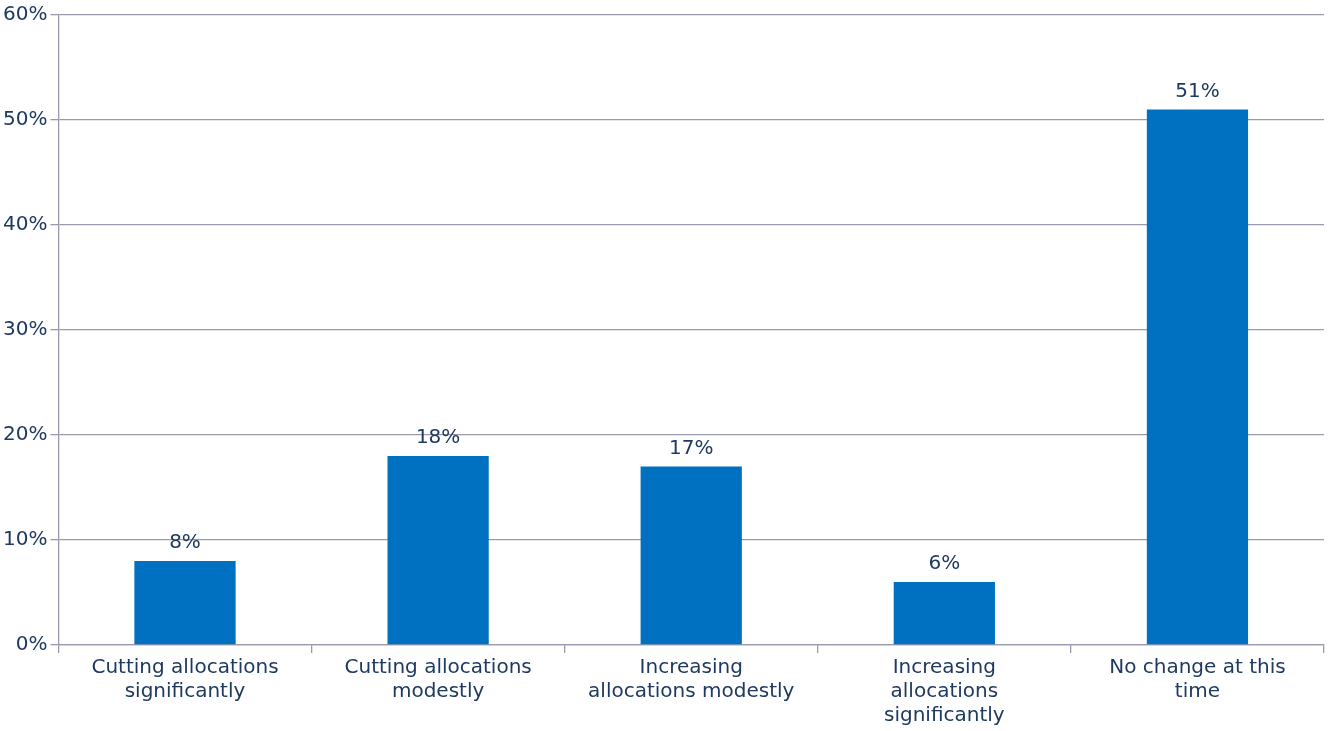 The height and width of the screenshot is (731, 1330). What do you see at coordinates (1197, 89) in the screenshot?
I see `data-label: 51%` at bounding box center [1197, 89].